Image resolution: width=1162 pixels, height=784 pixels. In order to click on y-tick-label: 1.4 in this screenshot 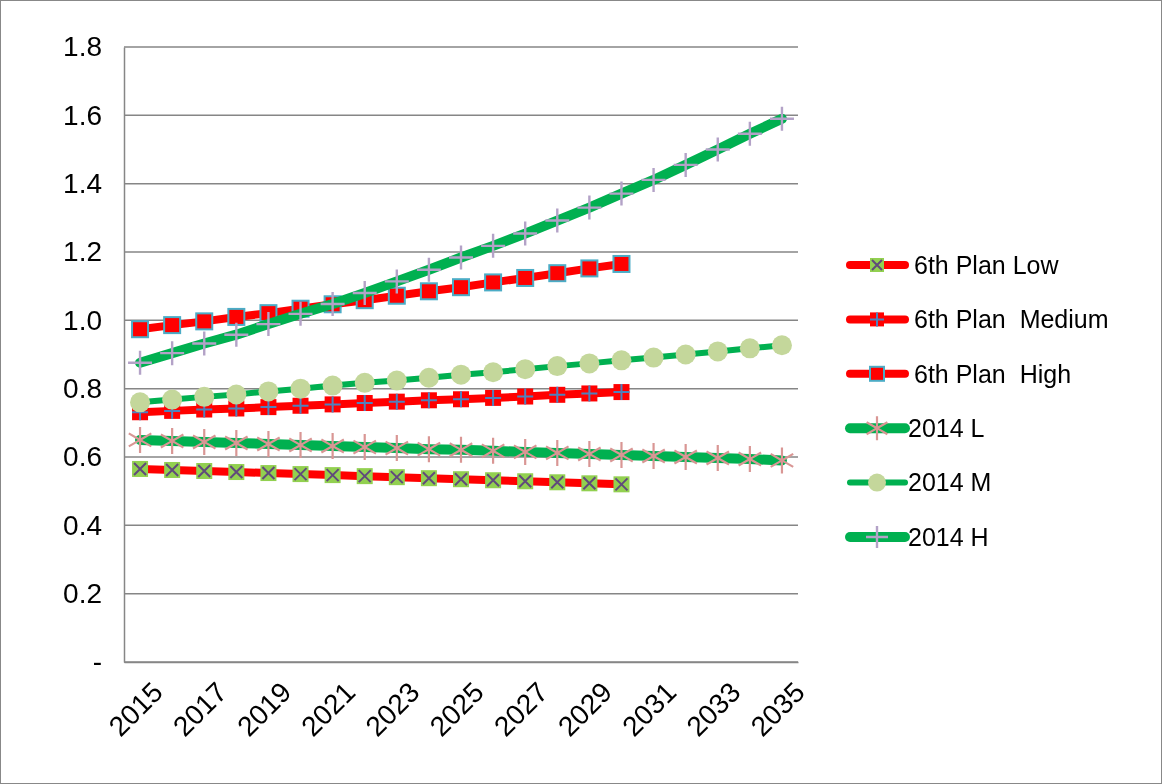, I will do `click(82, 184)`.